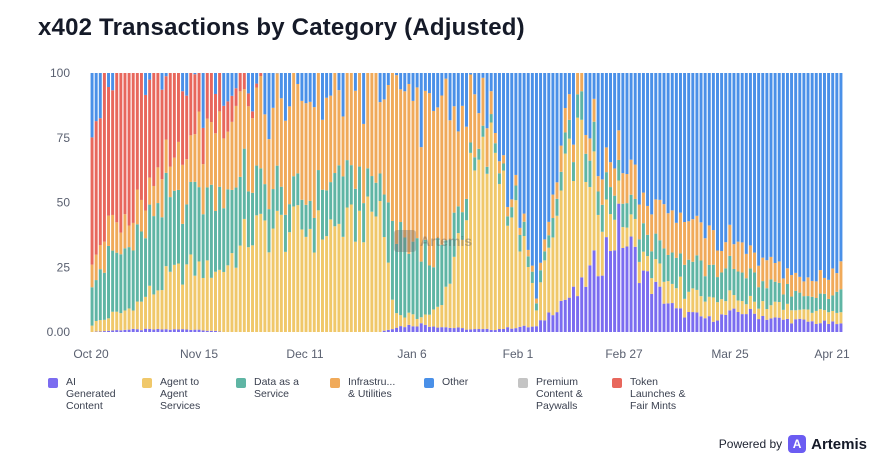 The image size is (887, 467). I want to click on legend-item: Other, so click(462, 394).